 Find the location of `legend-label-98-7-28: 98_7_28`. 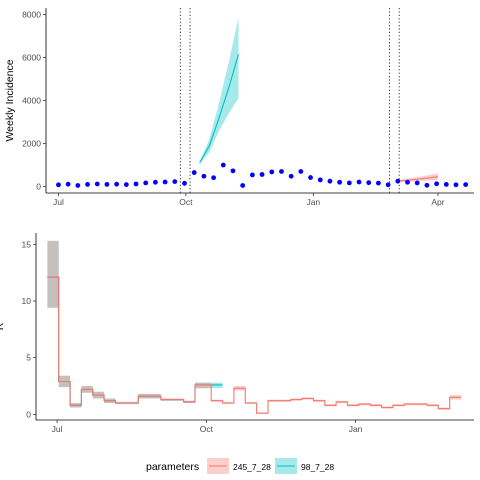

legend-label-98-7-28: 98_7_28 is located at coordinates (317, 467).